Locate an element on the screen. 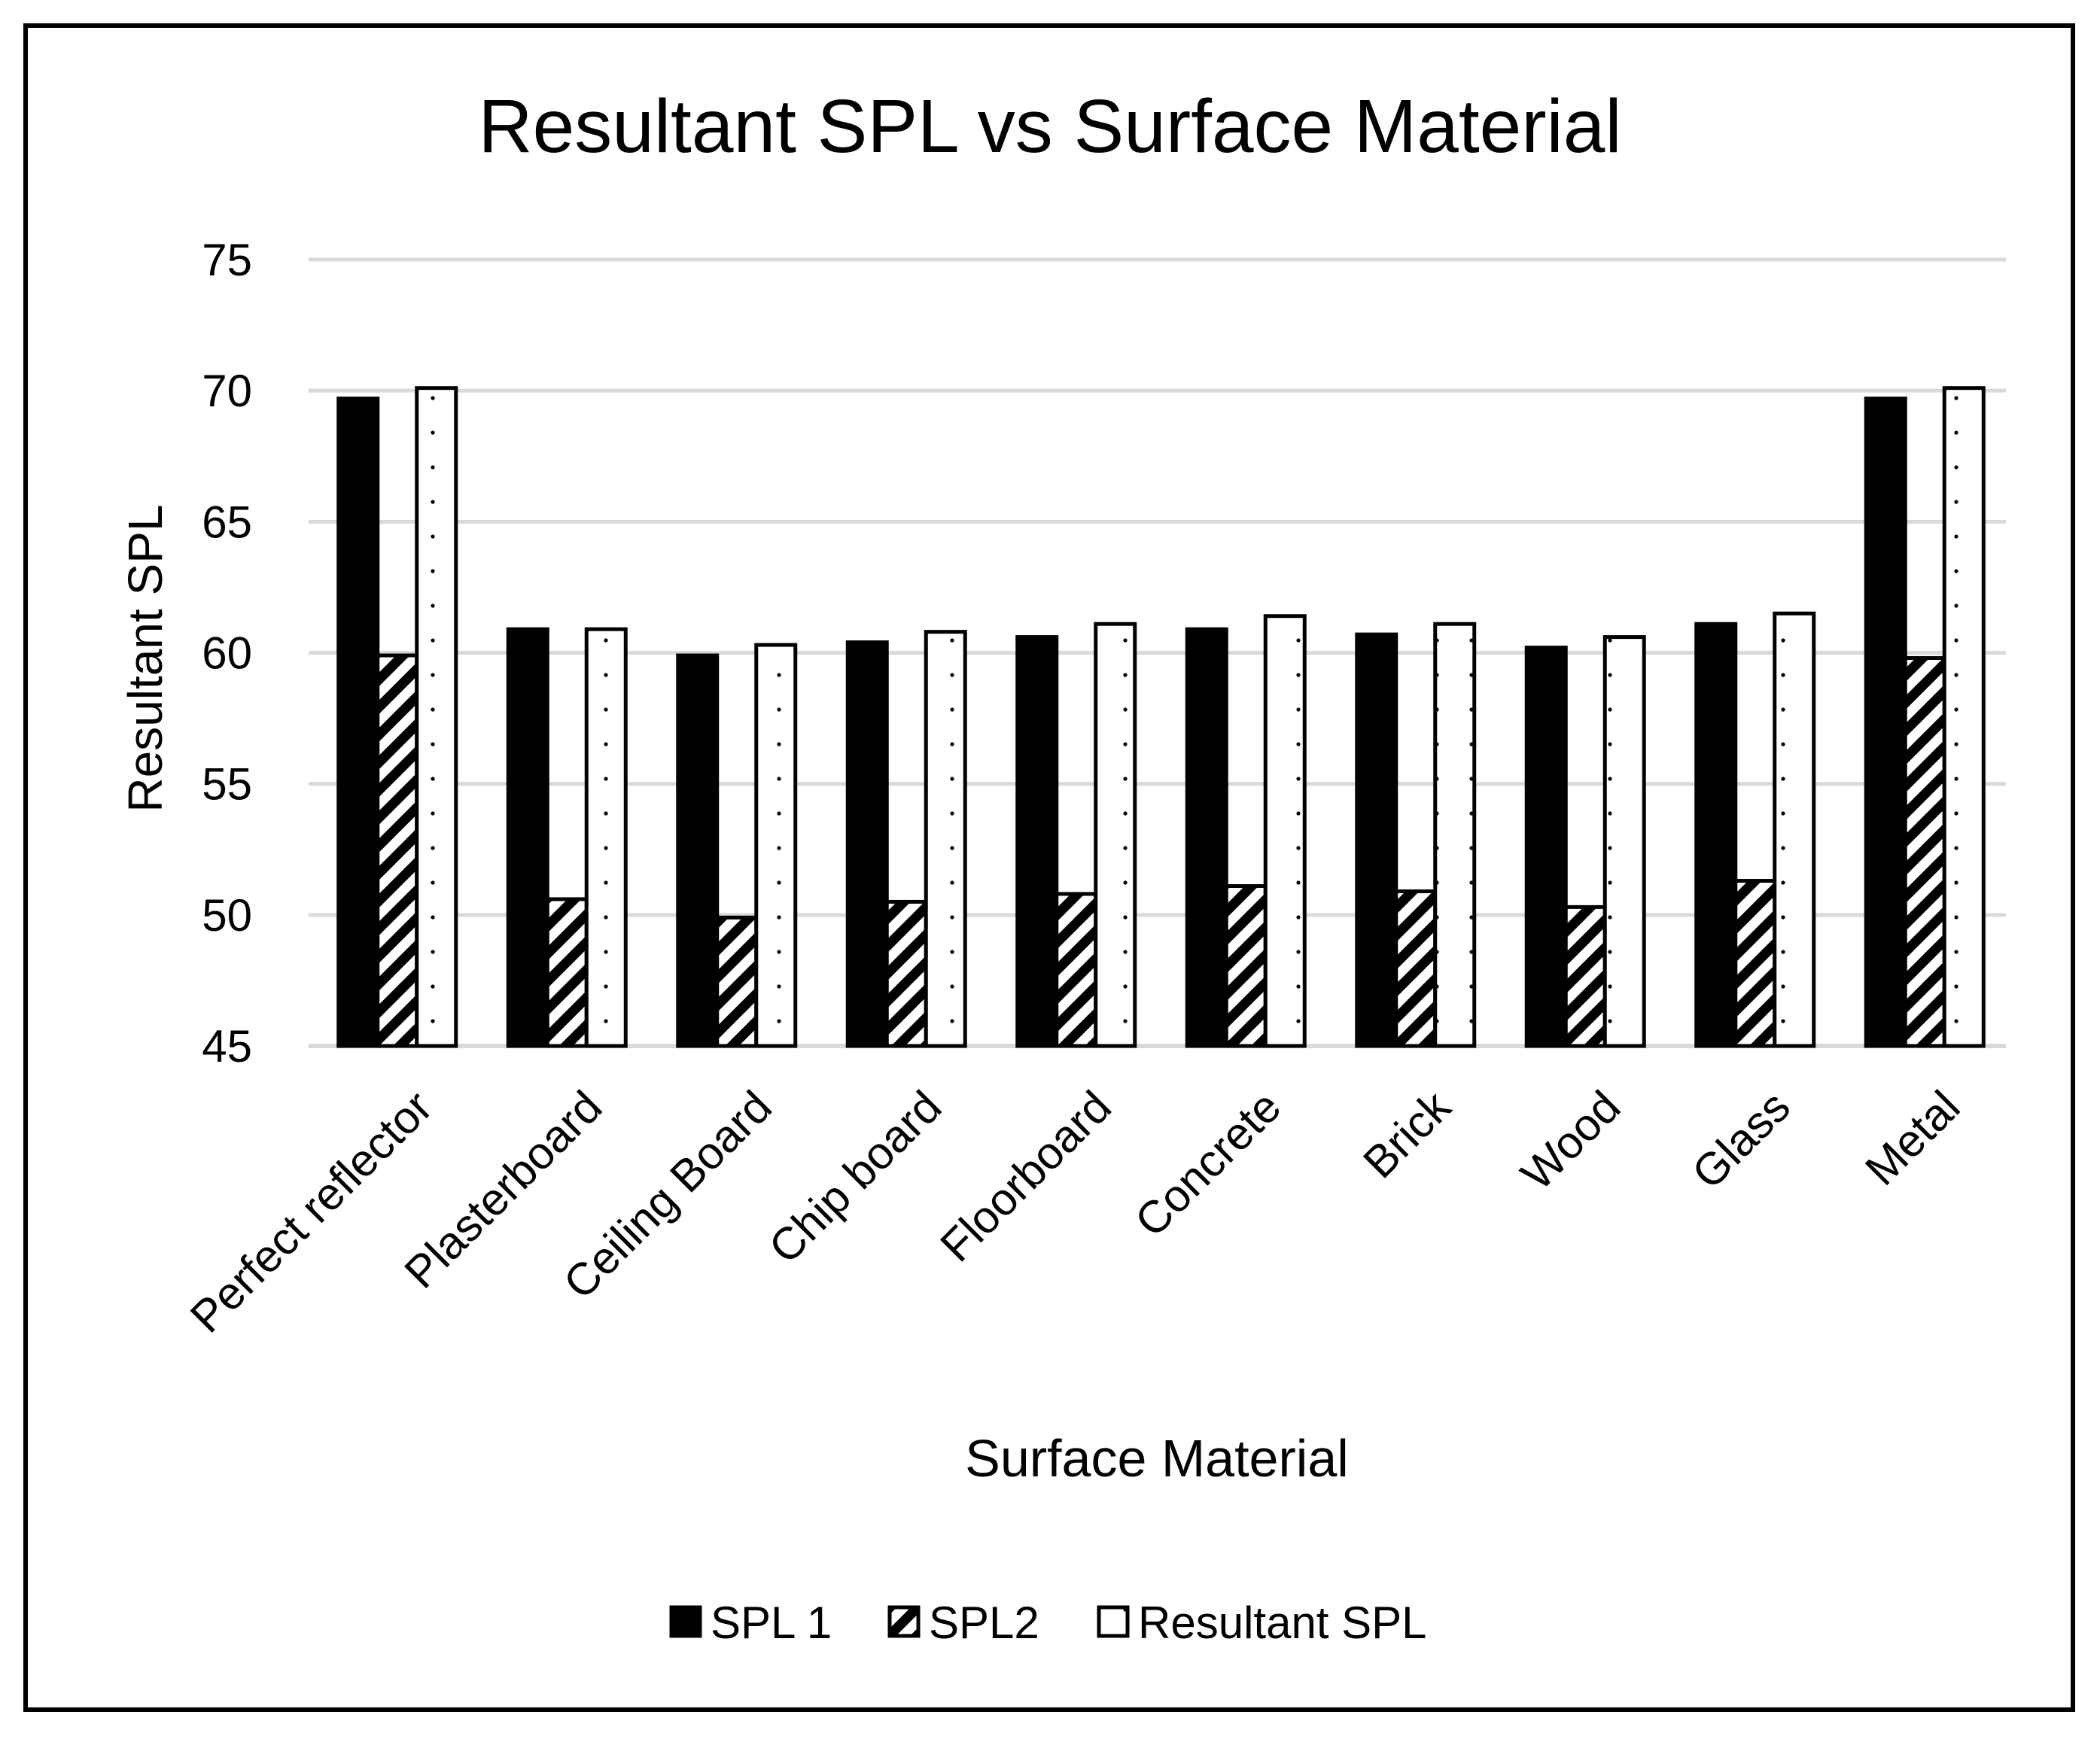  legend: SPL 1 SPL2 Resultant SPL is located at coordinates (1048, 1623).